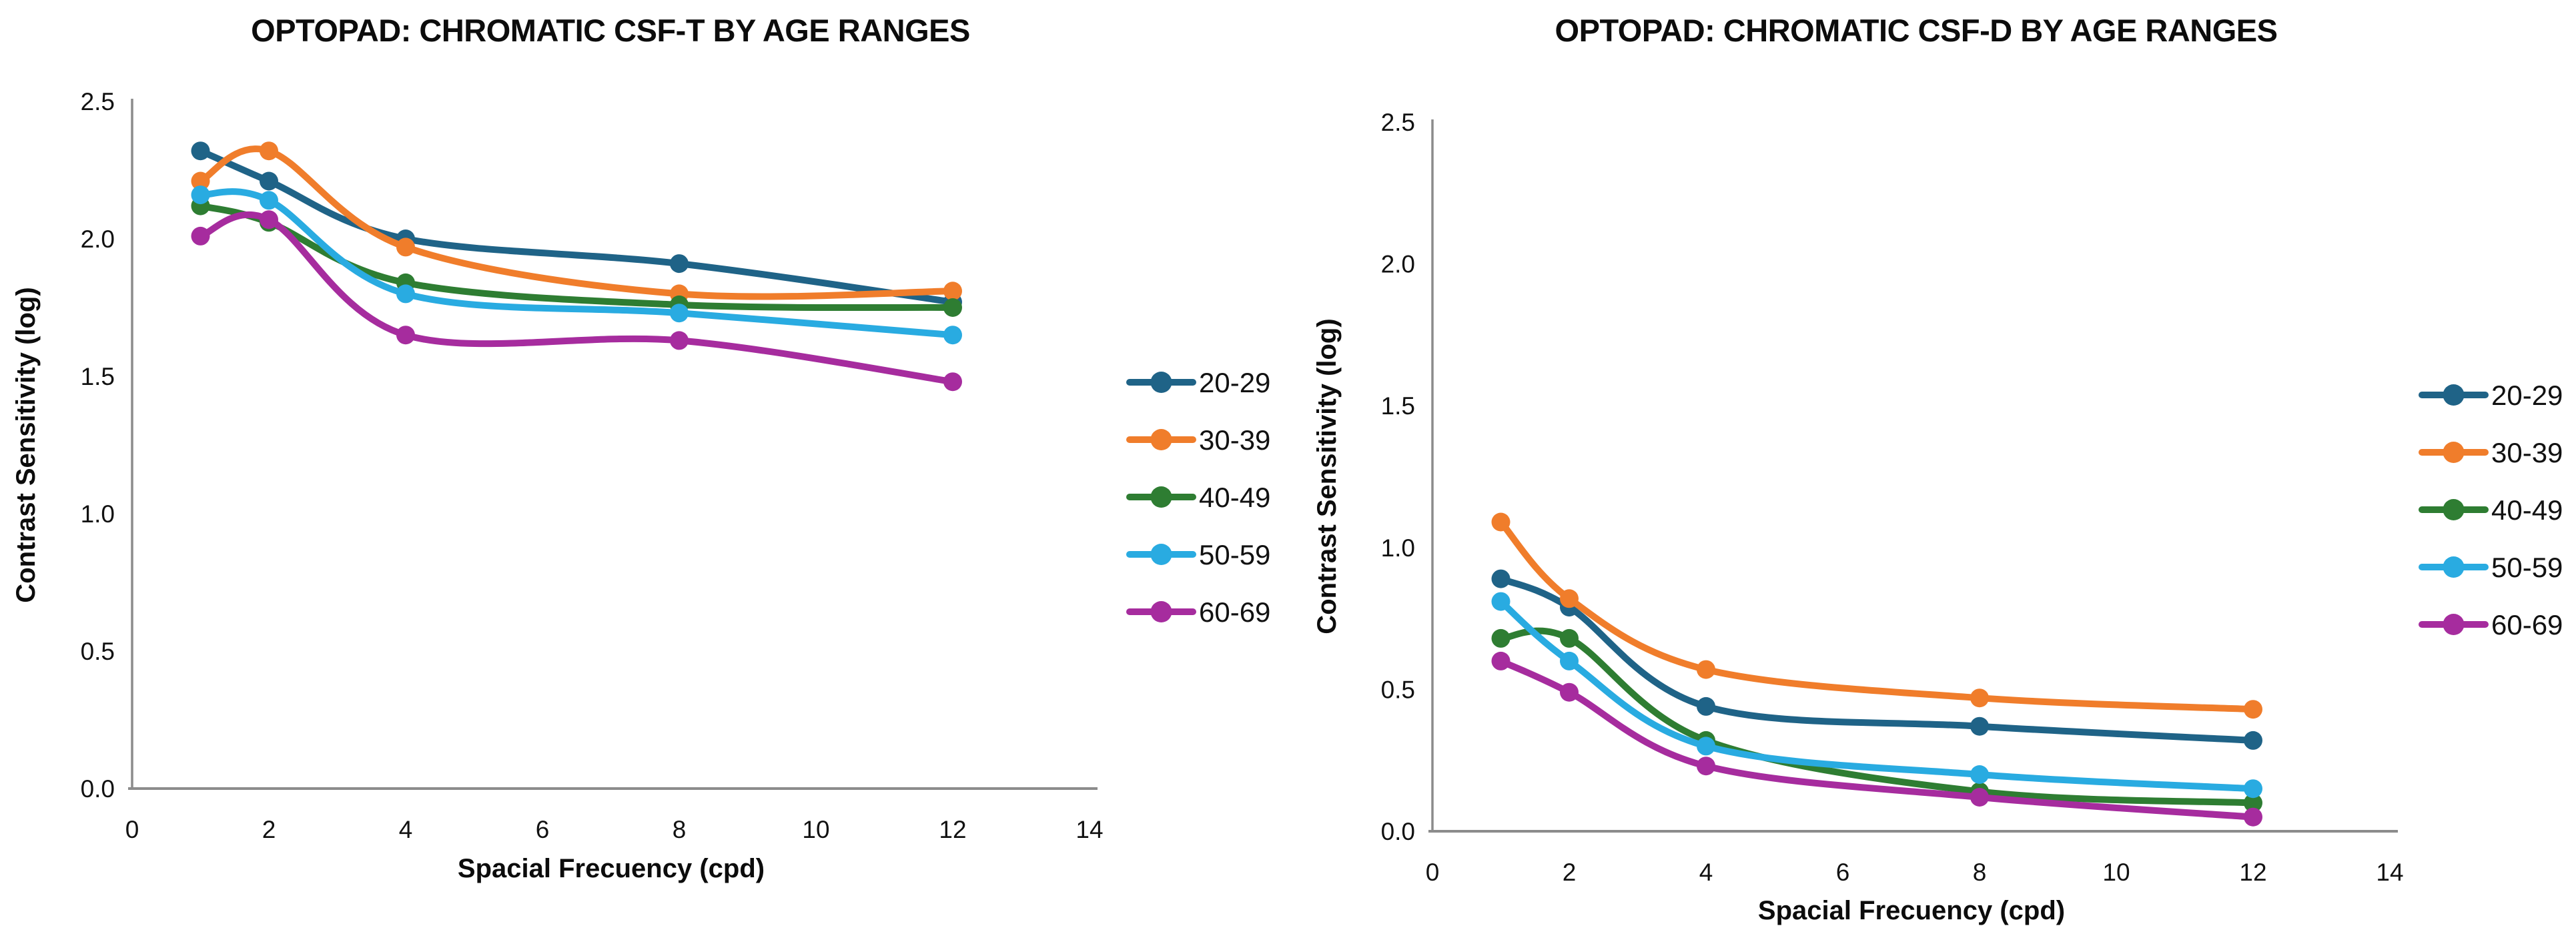  I want to click on chart-title-csf-t: OPTOPAD: CHROMATIC CSF-T BY AGE RANGES, so click(610, 30).